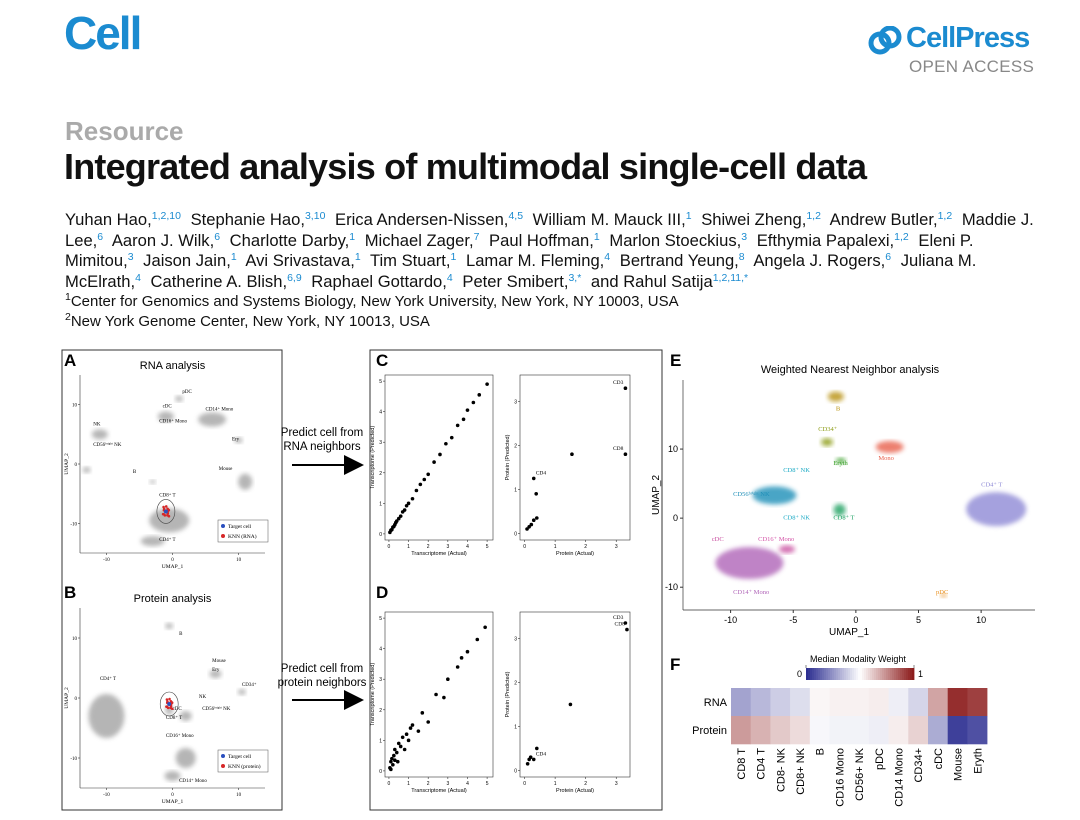 Image resolution: width=1080 pixels, height=820 pixels. What do you see at coordinates (428, 547) in the screenshot?
I see `x-tick-label: 2` at bounding box center [428, 547].